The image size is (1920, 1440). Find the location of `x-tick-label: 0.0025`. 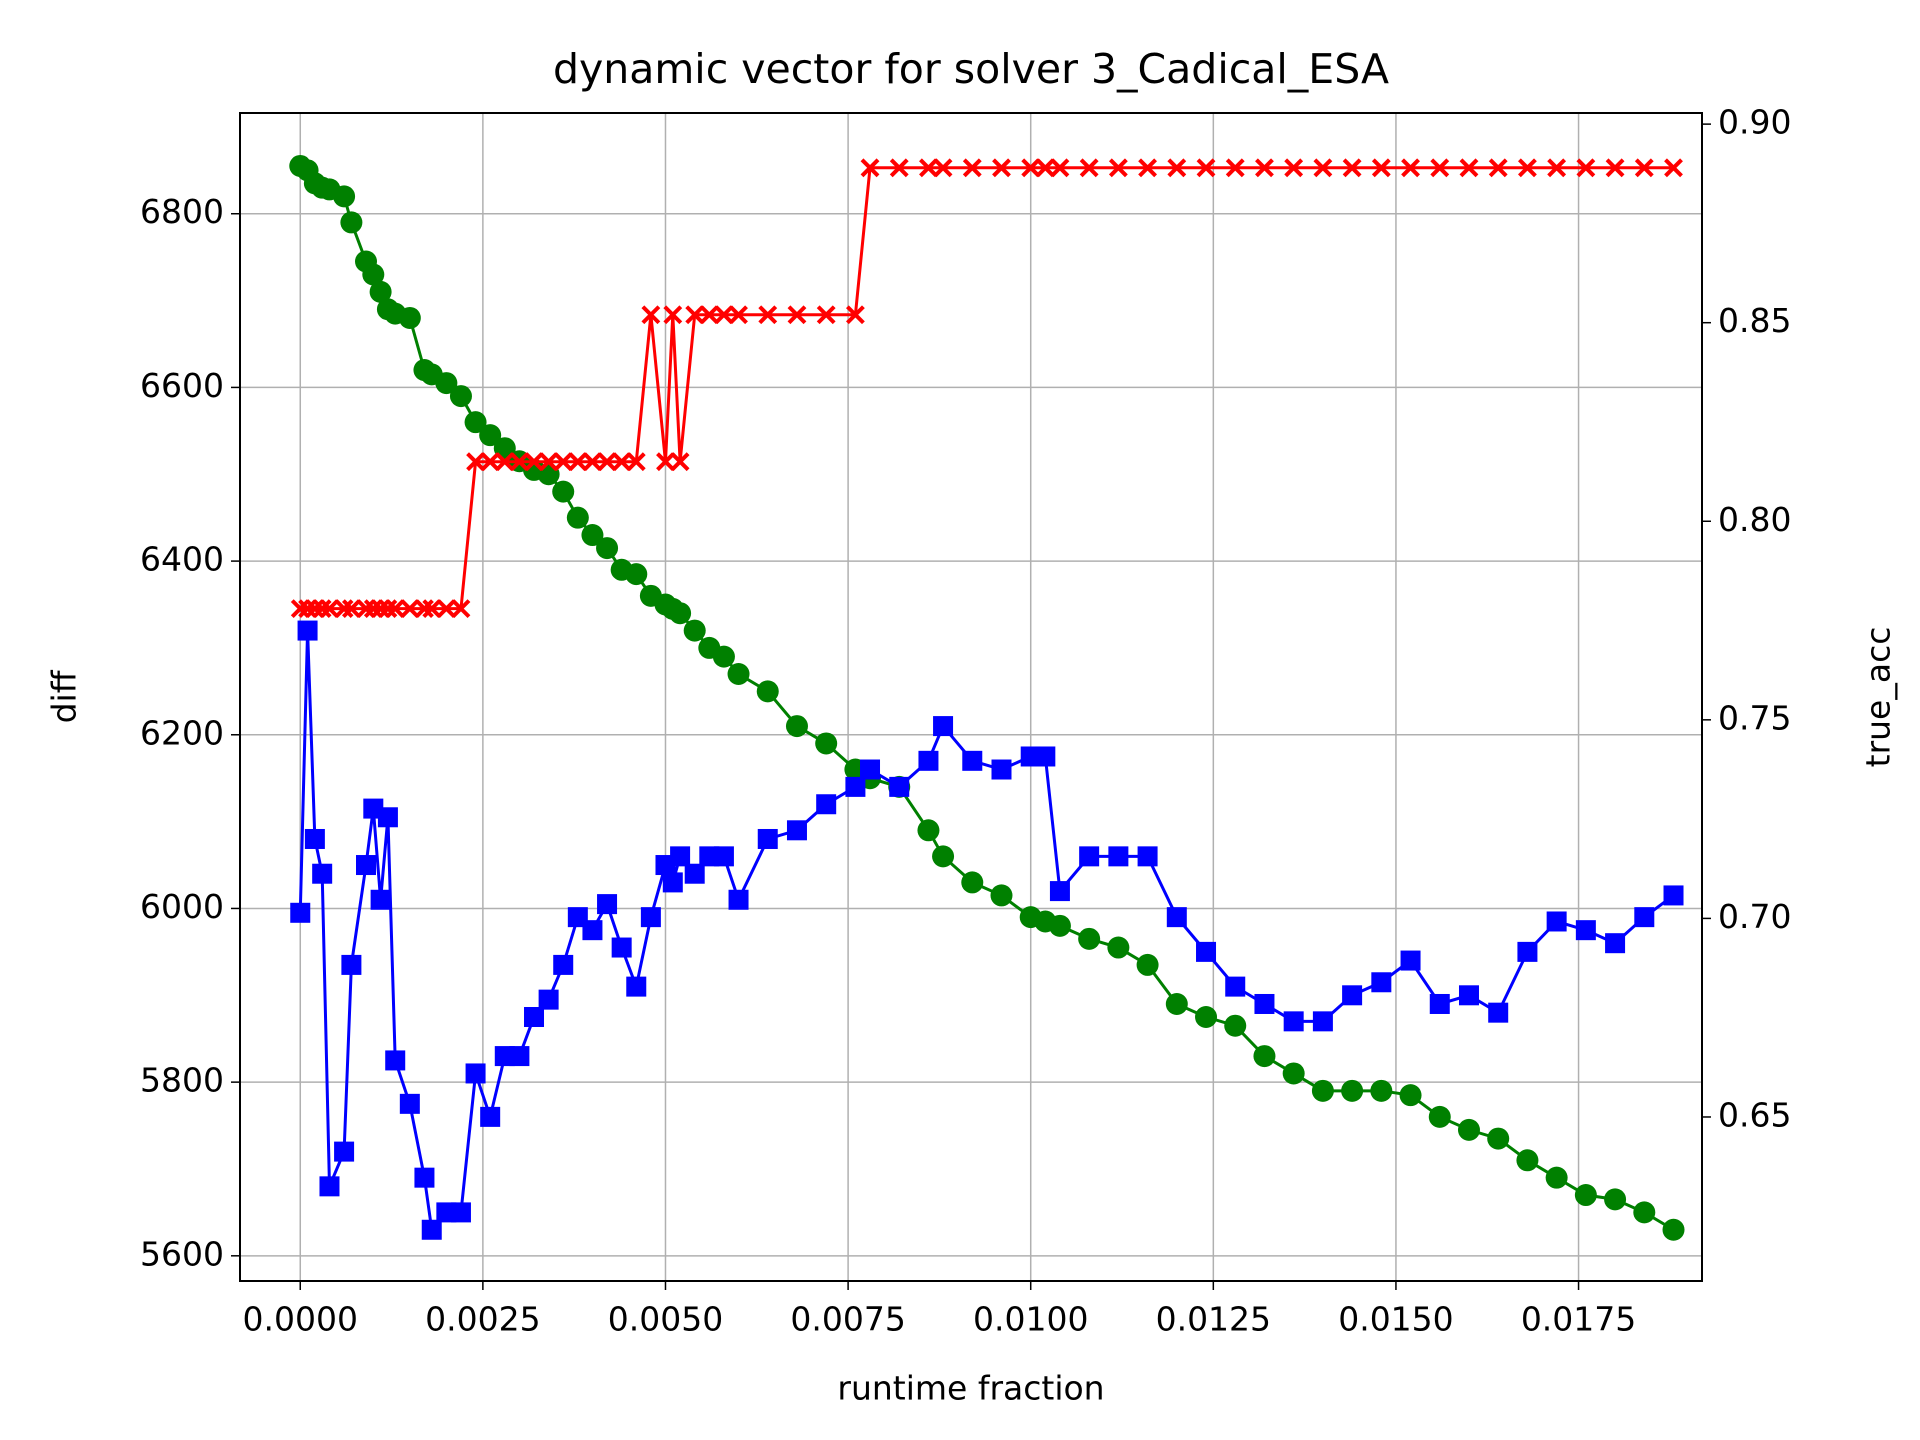

x-tick-label: 0.0025 is located at coordinates (482, 1319).